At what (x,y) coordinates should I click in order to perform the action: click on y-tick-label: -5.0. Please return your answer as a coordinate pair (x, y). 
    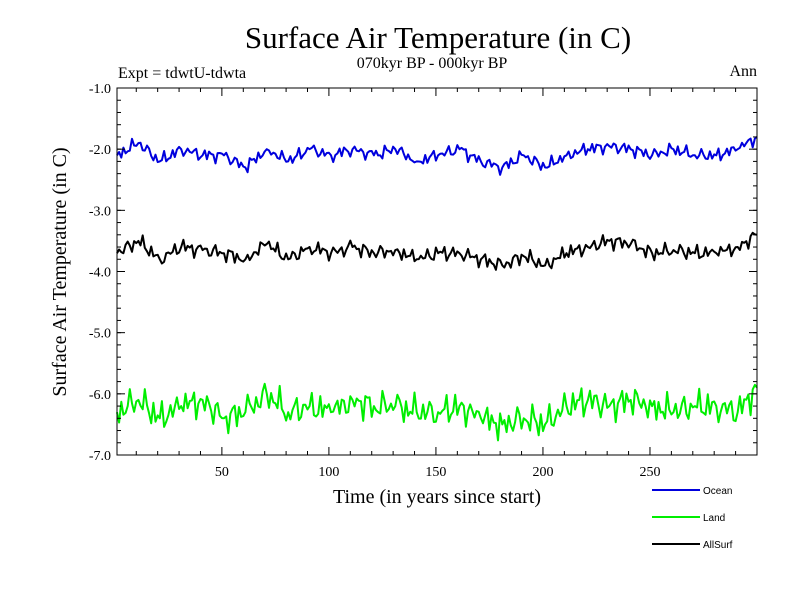
    Looking at the image, I should click on (100, 334).